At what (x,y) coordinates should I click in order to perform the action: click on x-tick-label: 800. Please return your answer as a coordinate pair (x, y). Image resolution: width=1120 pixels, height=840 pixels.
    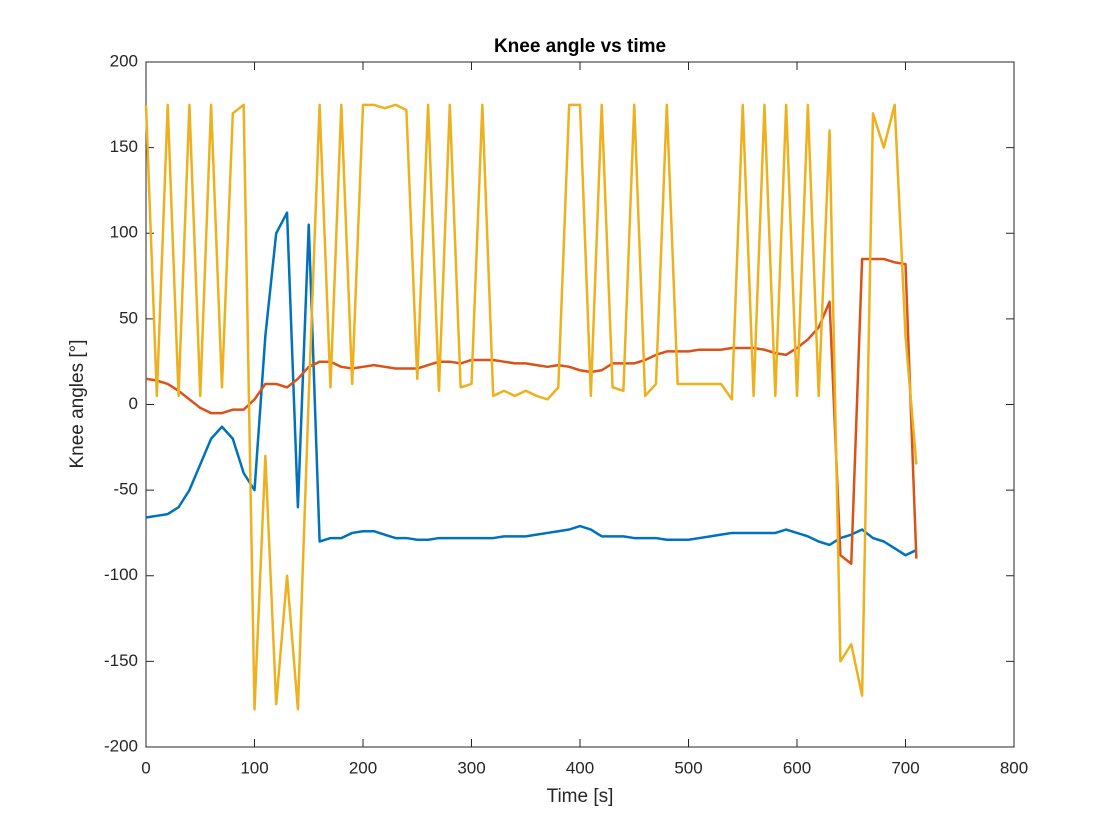
    Looking at the image, I should click on (1014, 767).